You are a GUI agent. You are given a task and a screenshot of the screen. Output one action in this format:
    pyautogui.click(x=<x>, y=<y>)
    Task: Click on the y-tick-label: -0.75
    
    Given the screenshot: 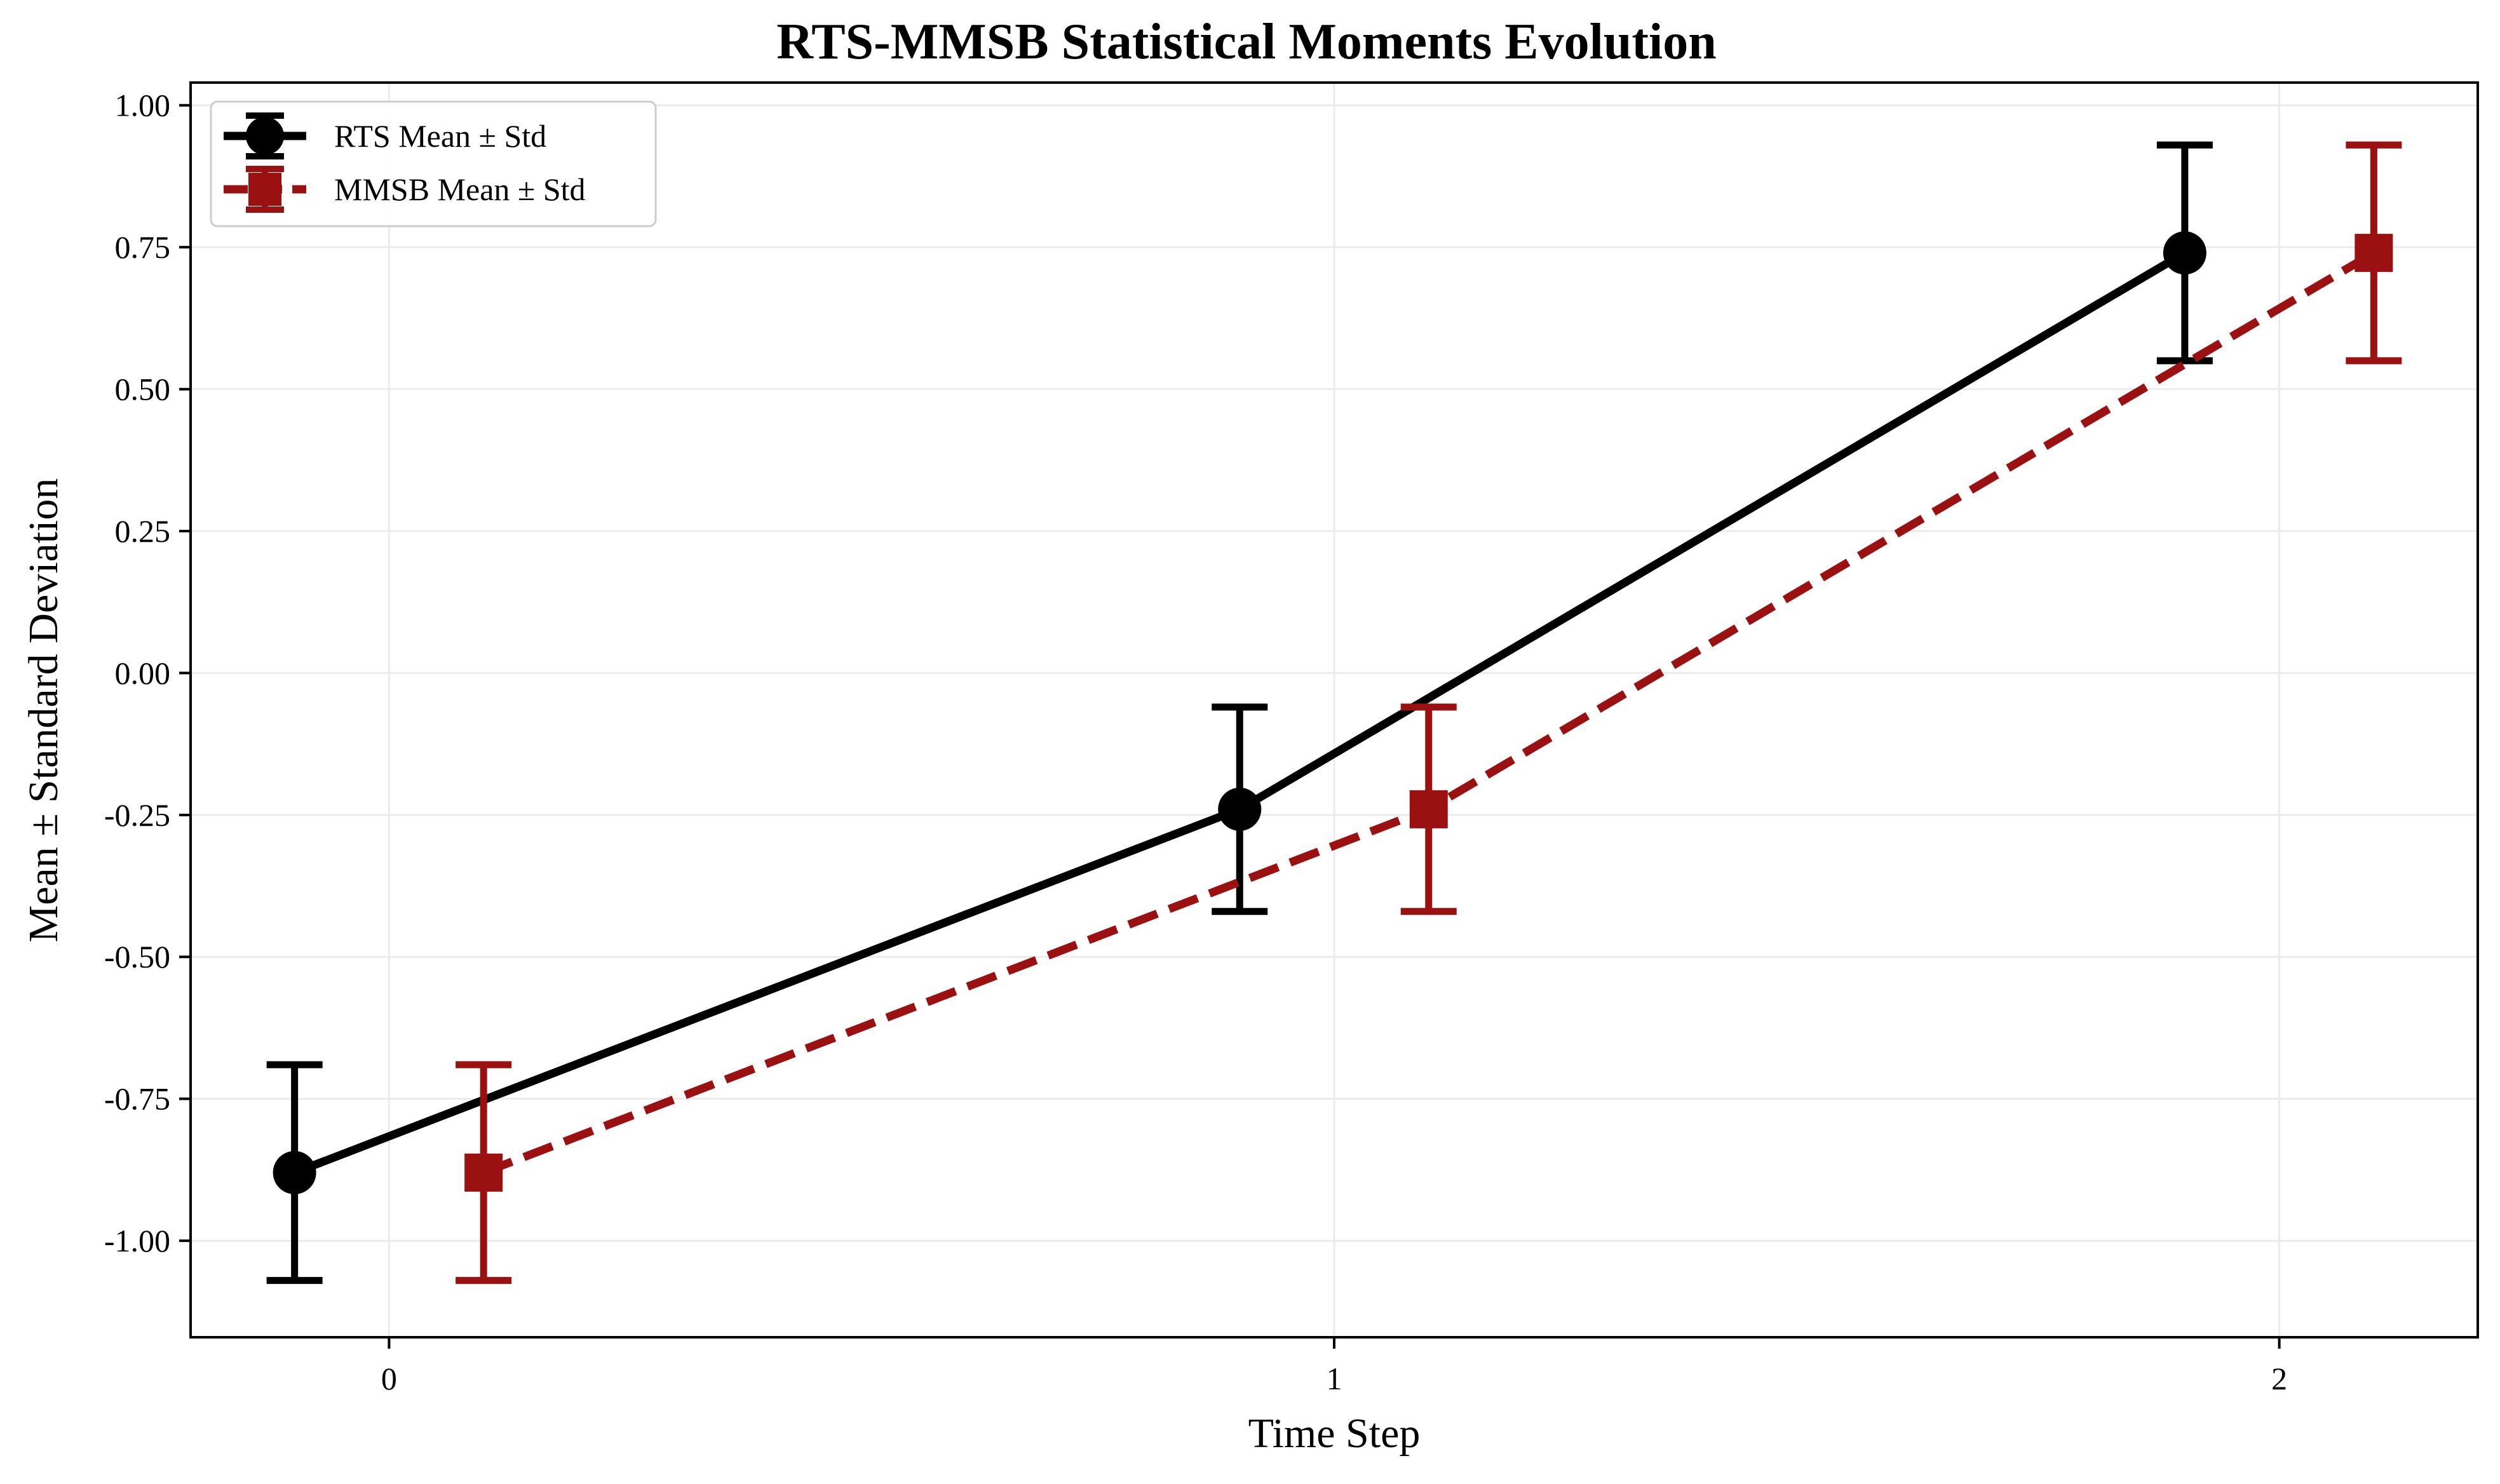 What is the action you would take?
    pyautogui.click(x=137, y=1099)
    